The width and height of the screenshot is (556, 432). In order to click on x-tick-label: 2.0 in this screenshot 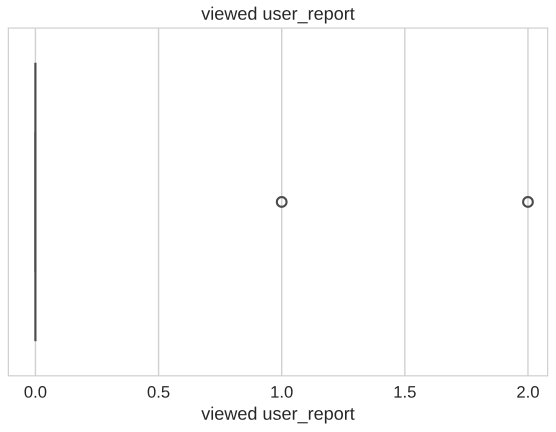, I will do `click(528, 392)`.